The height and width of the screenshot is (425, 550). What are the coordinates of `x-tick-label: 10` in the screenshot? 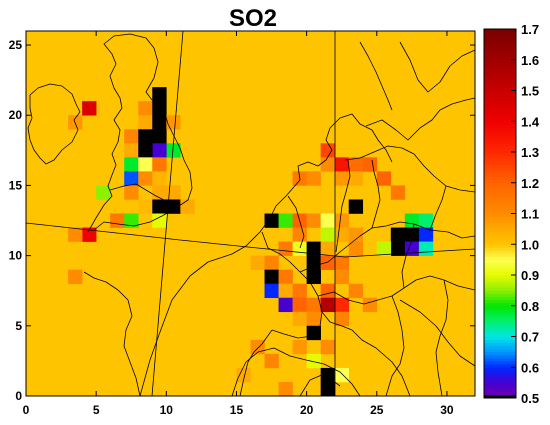 It's located at (167, 410).